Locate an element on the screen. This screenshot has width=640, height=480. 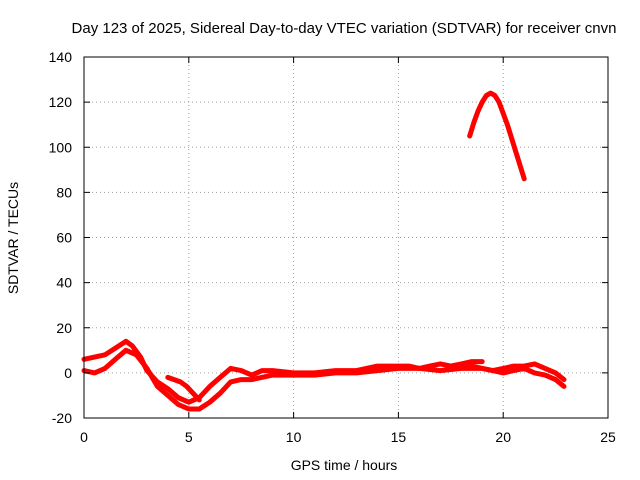
y-tick-label: 80 is located at coordinates (64, 192).